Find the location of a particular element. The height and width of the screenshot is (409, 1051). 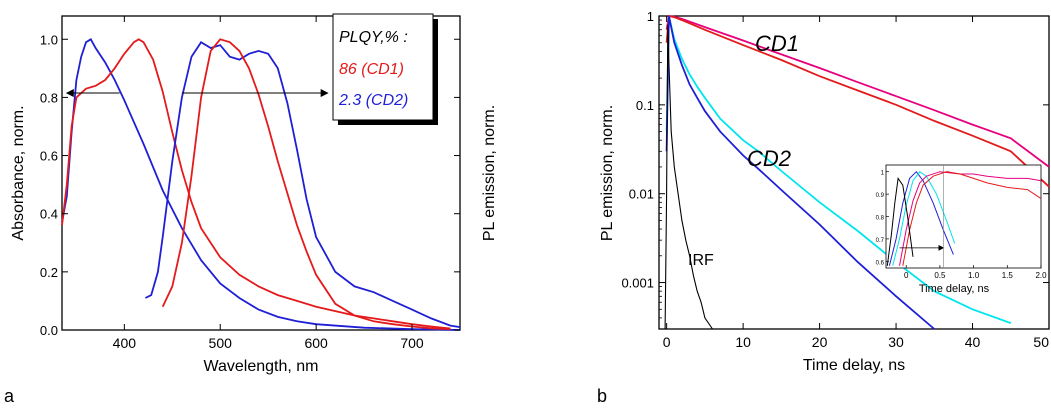

panel-a-y-label-left: Absorbance, norm. is located at coordinates (18, 172).